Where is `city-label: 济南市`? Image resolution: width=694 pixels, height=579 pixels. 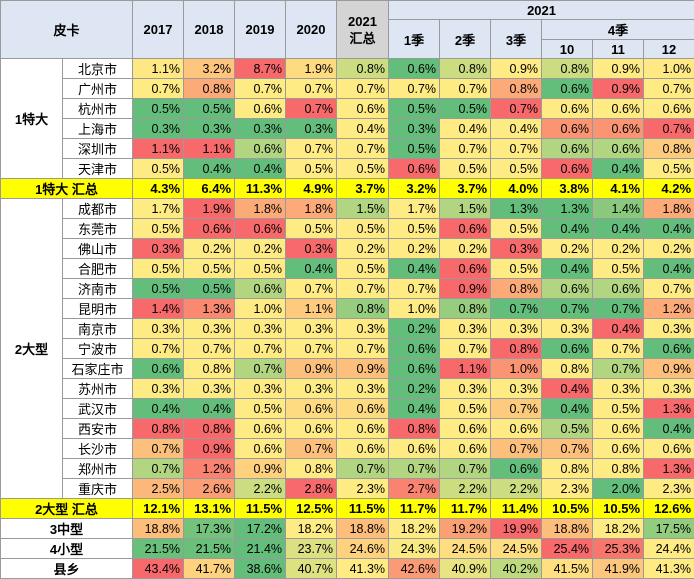
city-label: 济南市 is located at coordinates (98, 289).